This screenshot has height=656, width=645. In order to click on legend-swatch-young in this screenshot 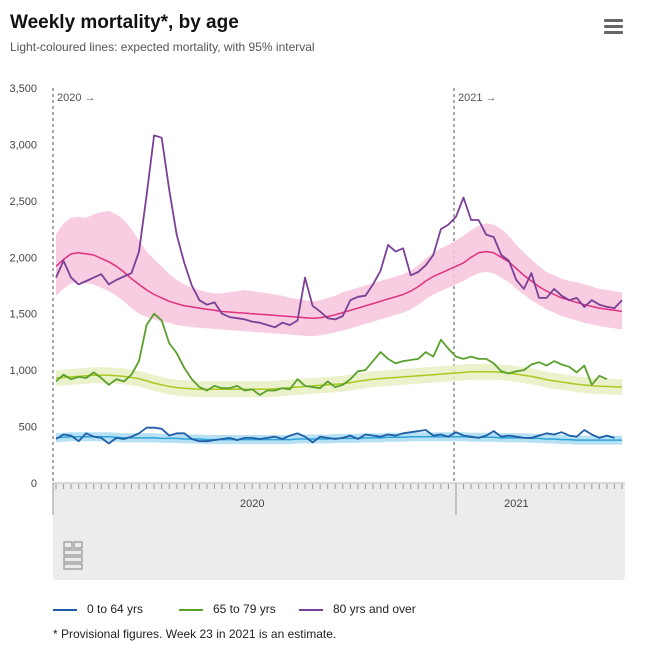, I will do `click(65, 609)`.